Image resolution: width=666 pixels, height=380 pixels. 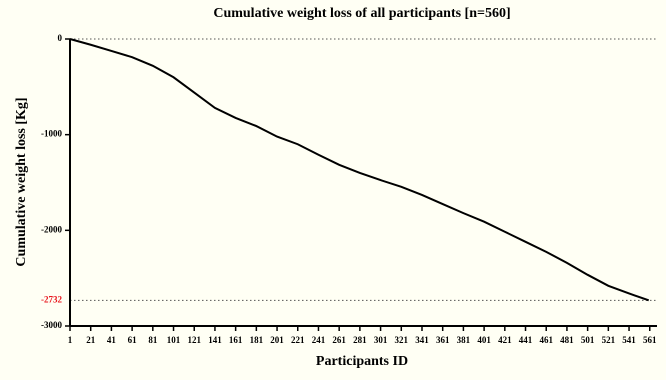 I want to click on x-tick-label: 81, so click(x=153, y=340).